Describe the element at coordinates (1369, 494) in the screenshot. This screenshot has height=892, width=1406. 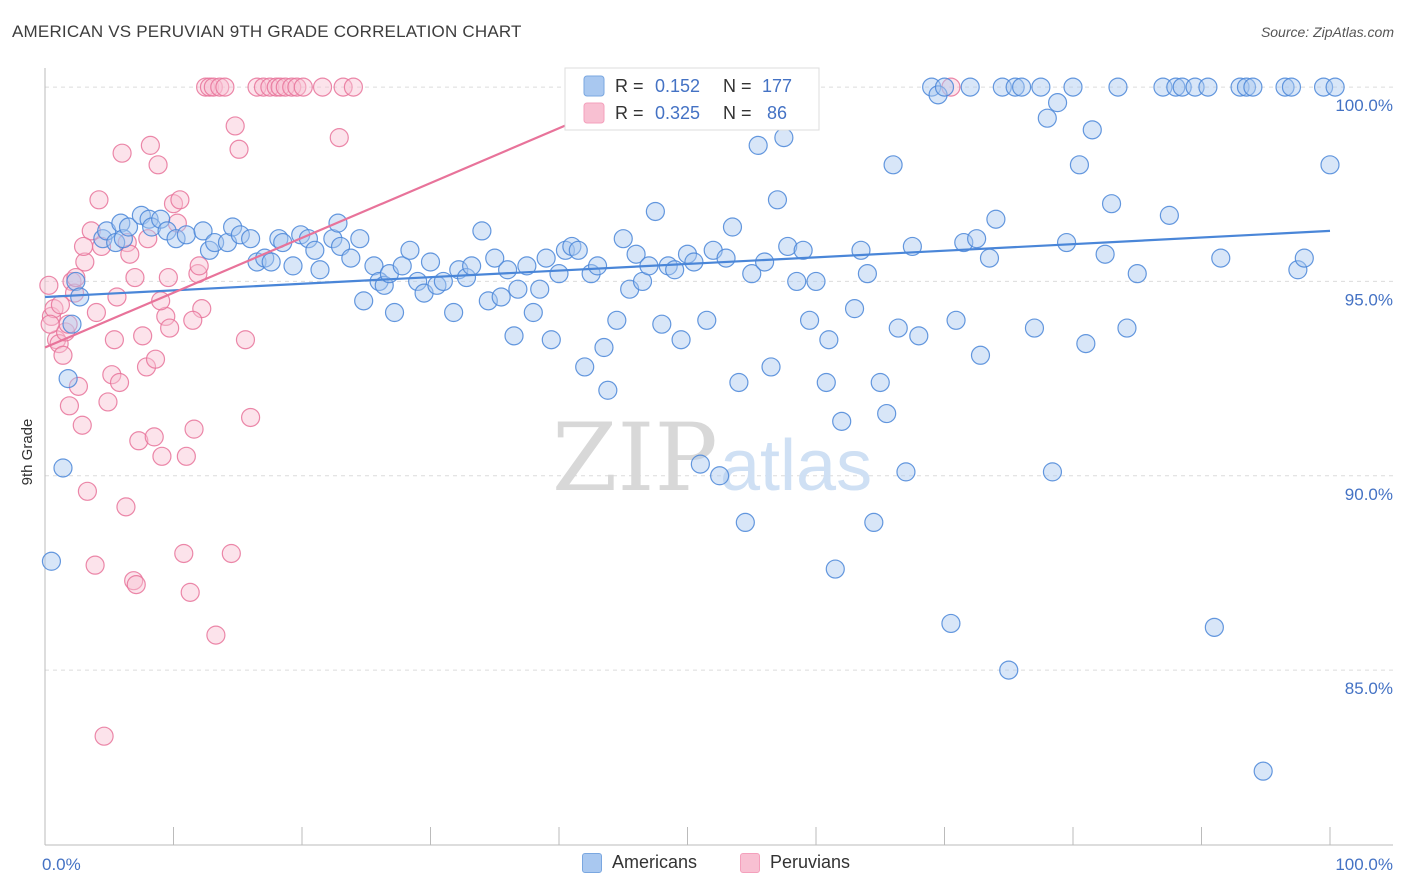
I see `y-tick-label-2: 90.0%` at that location.